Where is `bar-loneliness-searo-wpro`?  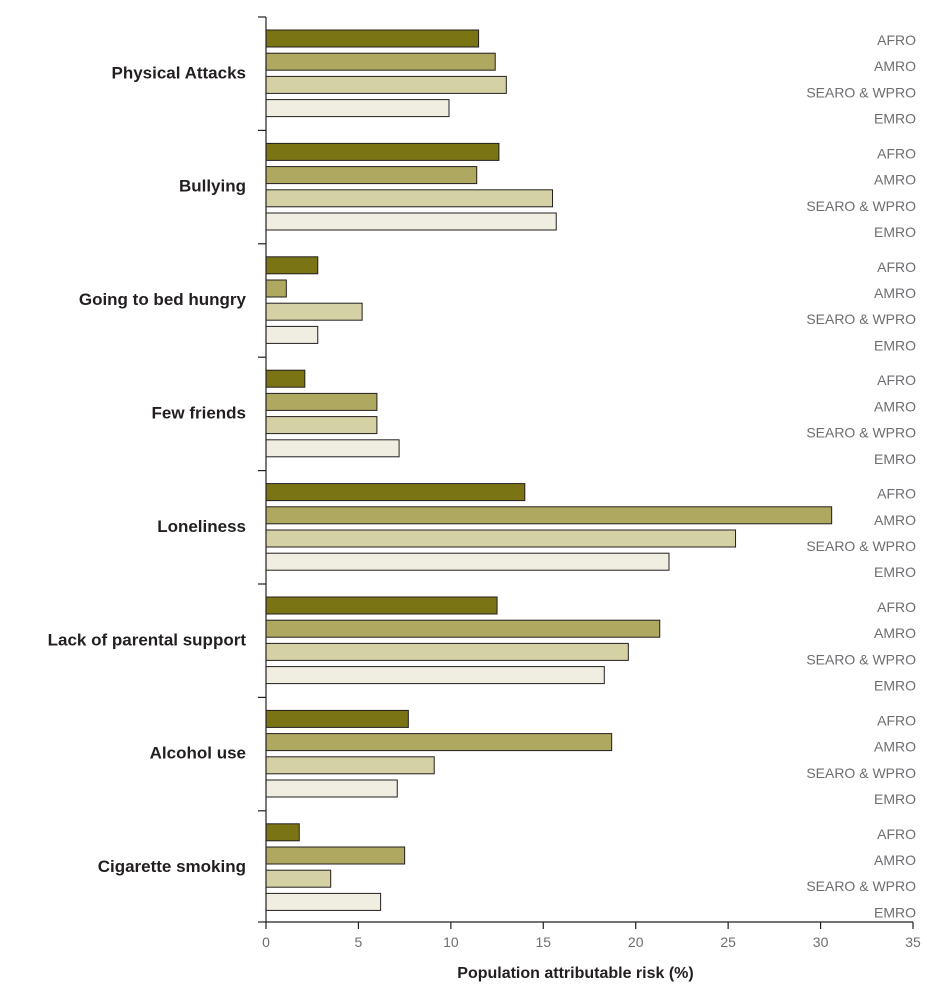
bar-loneliness-searo-wpro is located at coordinates (501, 538).